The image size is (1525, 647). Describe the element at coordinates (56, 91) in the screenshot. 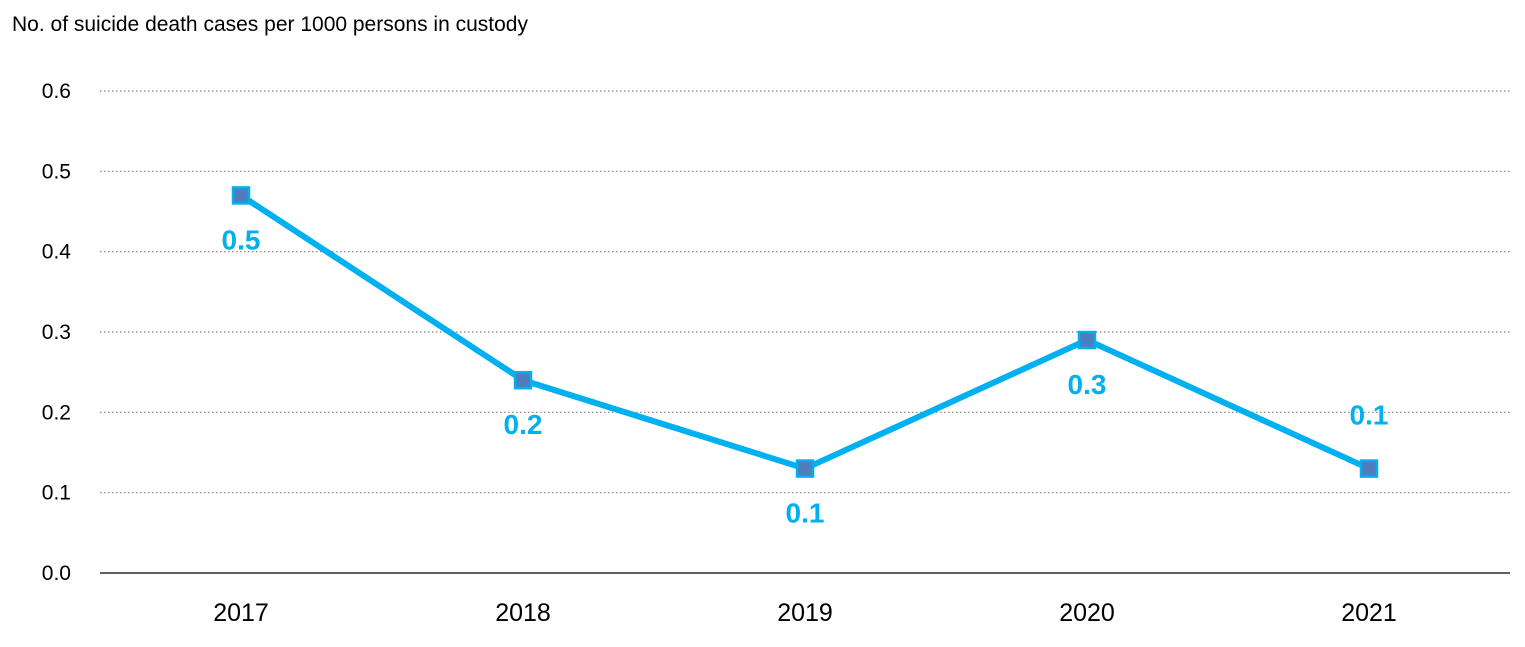

I see `y-tick-label: 0.6` at that location.